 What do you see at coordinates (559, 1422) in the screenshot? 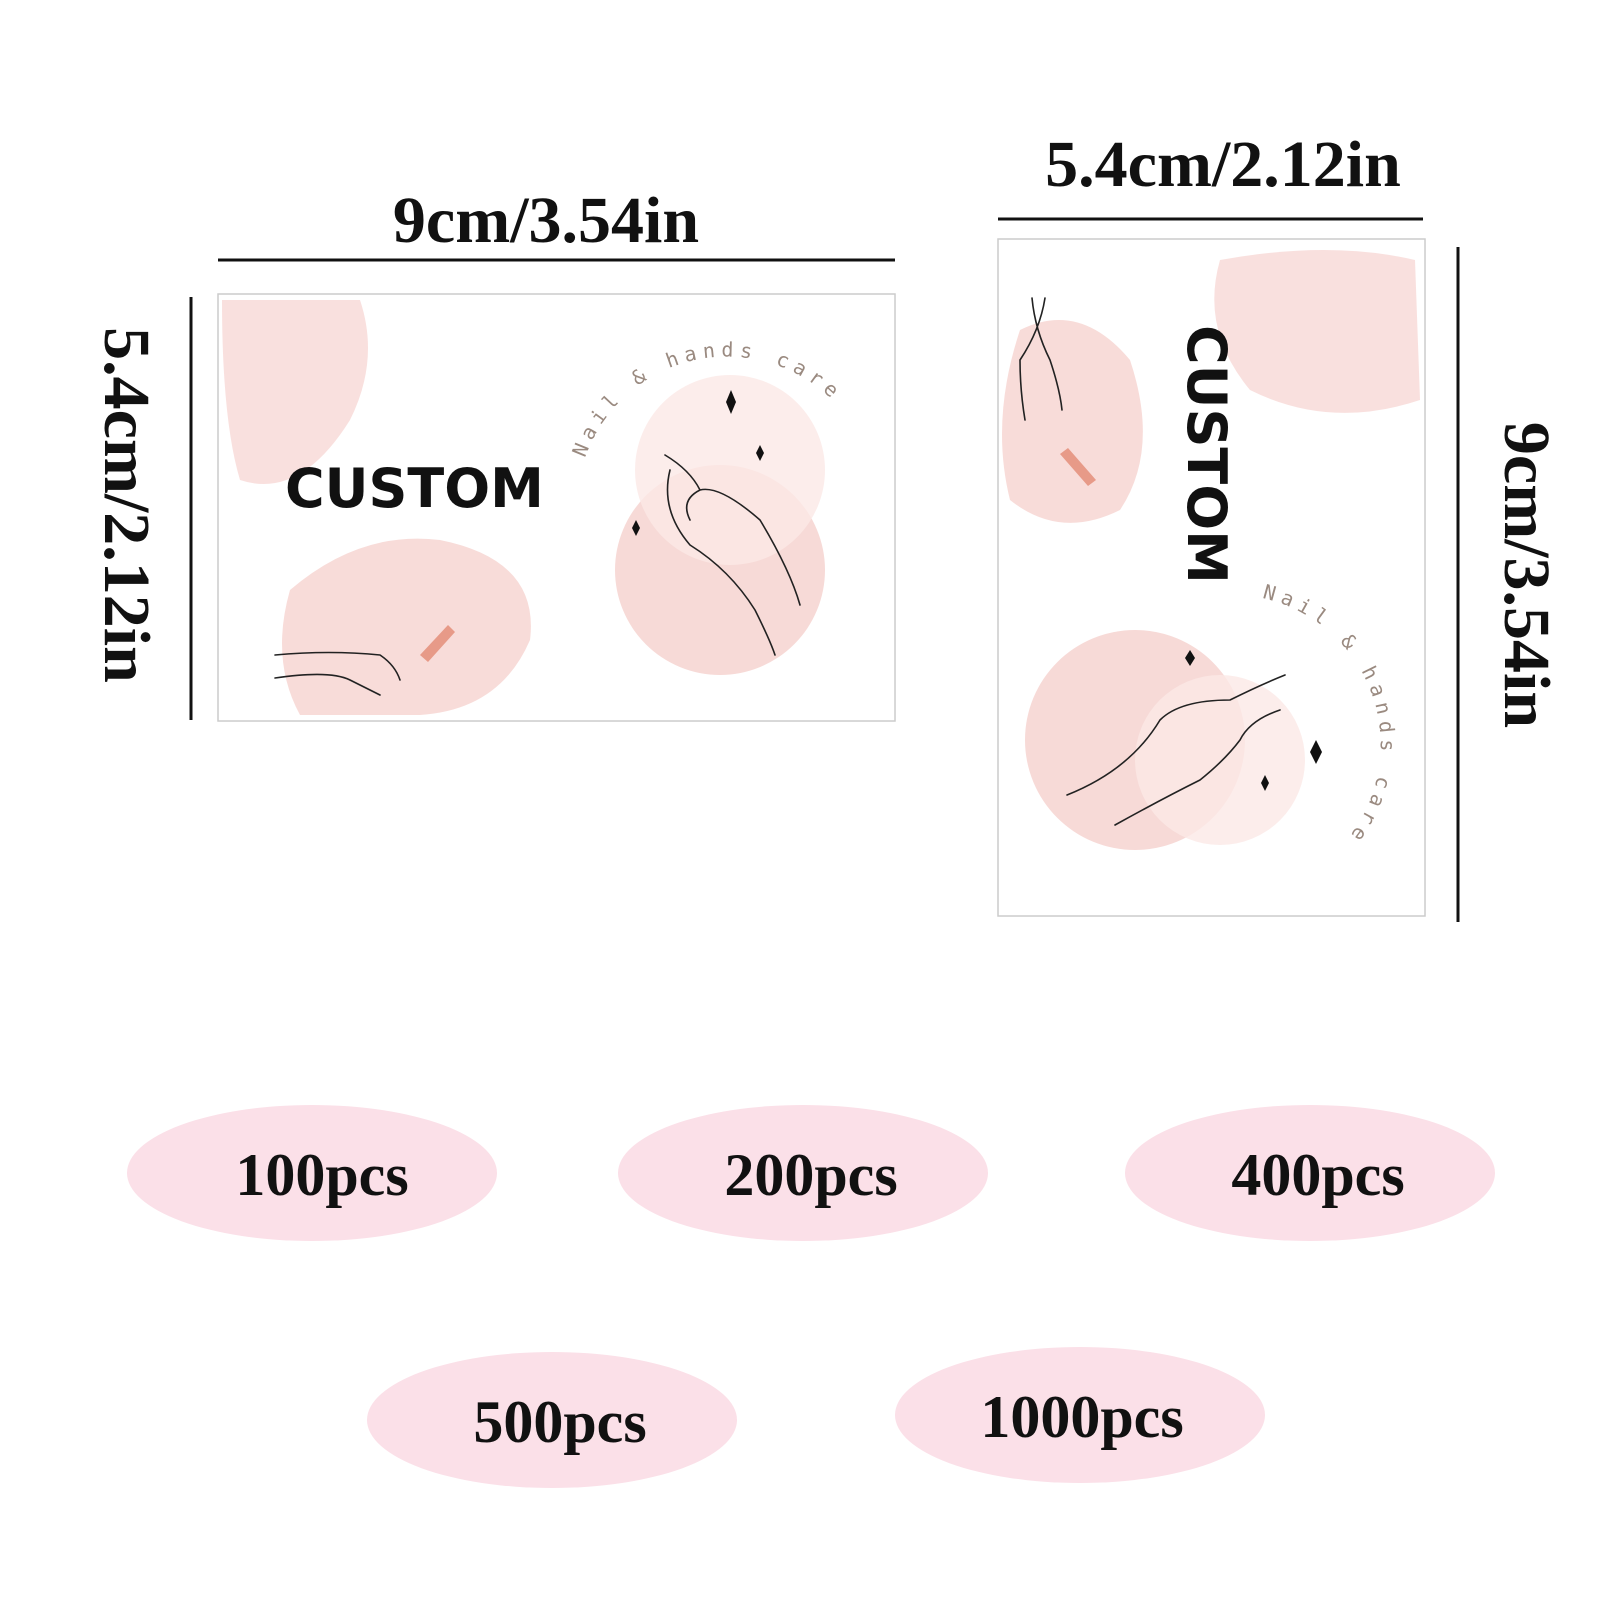
I see `quantity-label: 500pcs` at bounding box center [559, 1422].